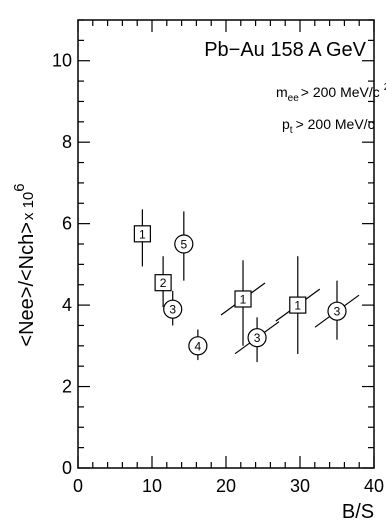 The width and height of the screenshot is (386, 524). I want to click on y-axis-suffix: x 10, so click(28, 206).